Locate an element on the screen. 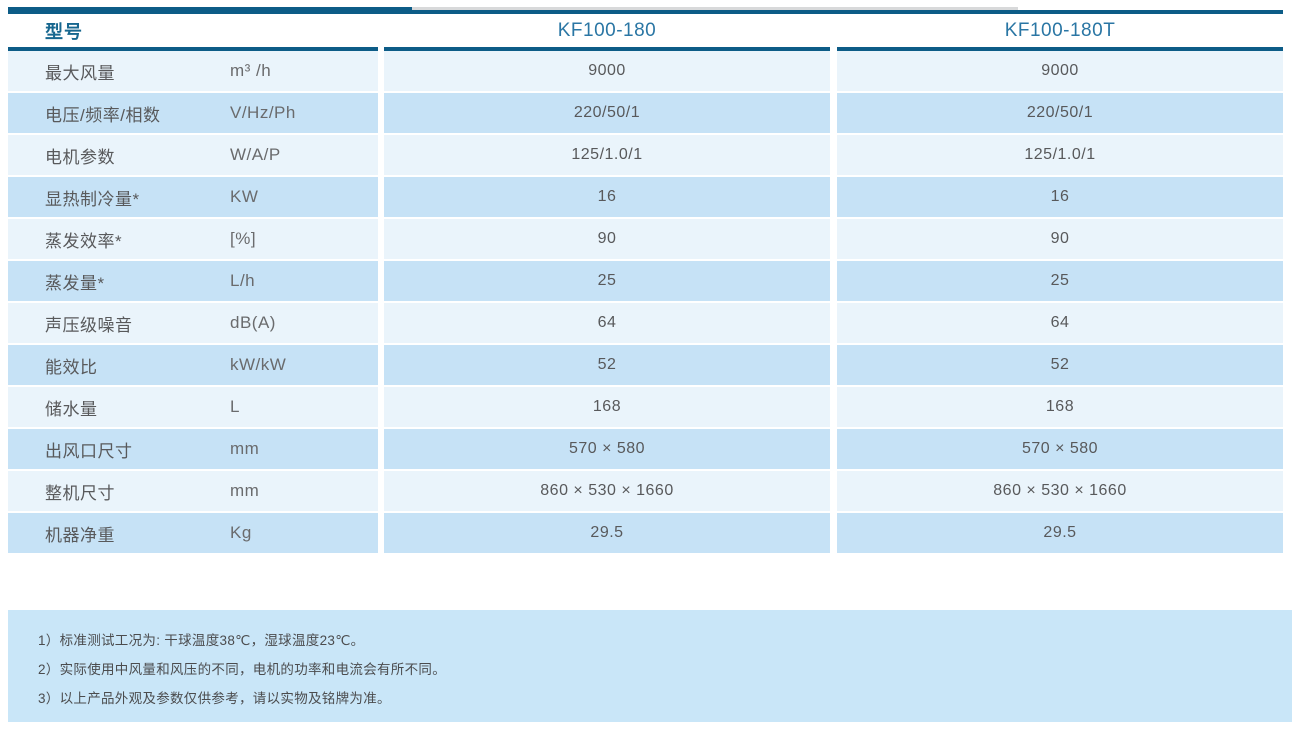  table-row: 显热制冷量* KW 16 16 is located at coordinates (645, 197).